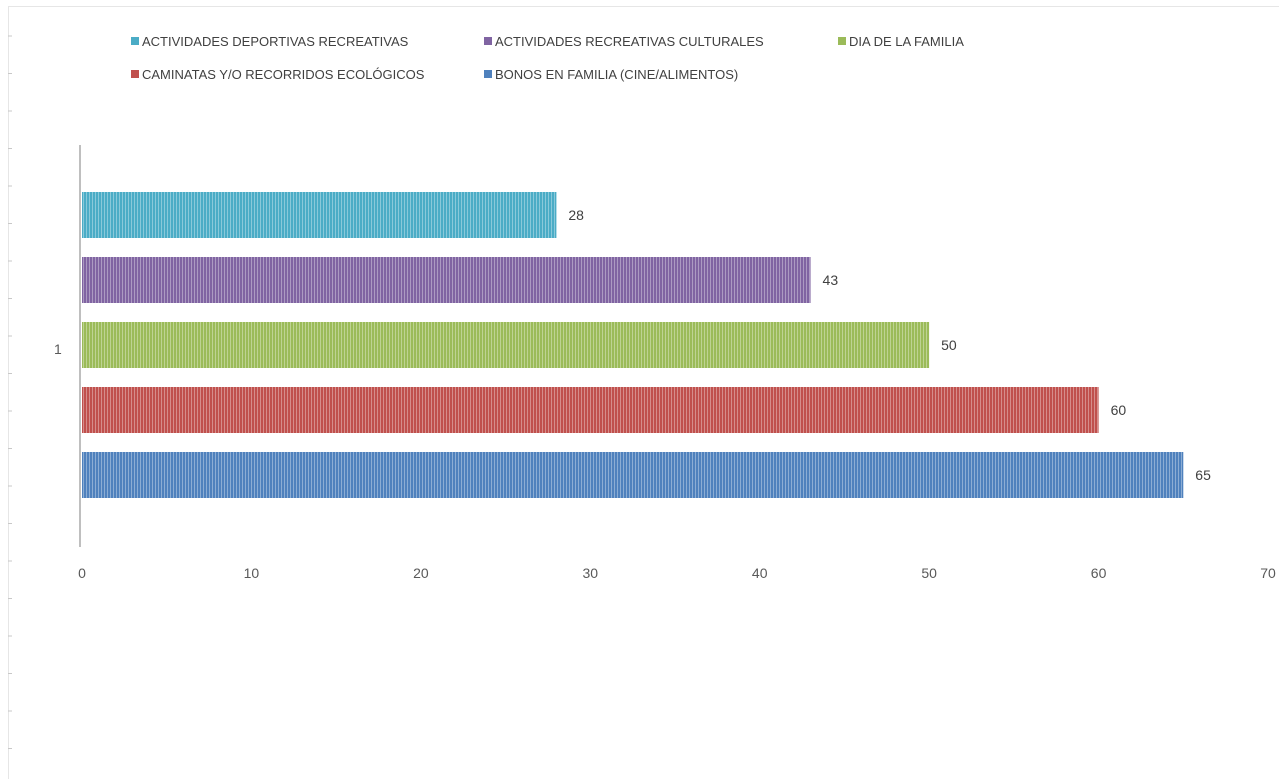  What do you see at coordinates (929, 573) in the screenshot?
I see `x-tick-label: 50` at bounding box center [929, 573].